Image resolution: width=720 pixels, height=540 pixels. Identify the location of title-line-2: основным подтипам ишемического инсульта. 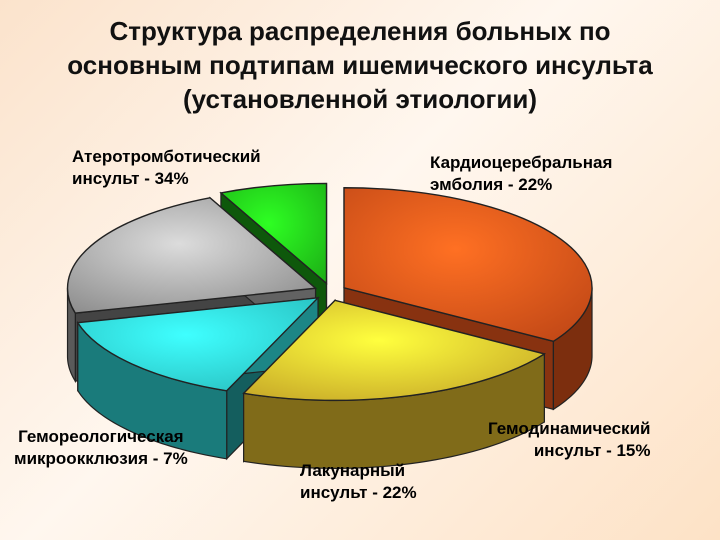
(360, 65).